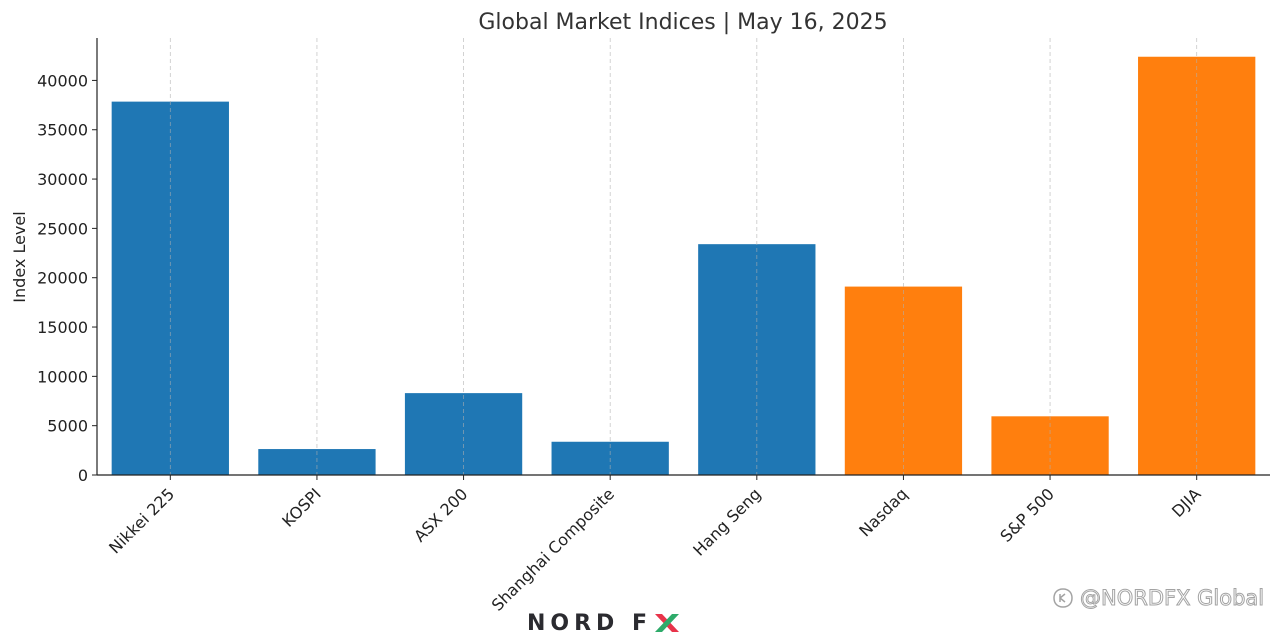 The width and height of the screenshot is (1280, 636). What do you see at coordinates (1063, 598) in the screenshot?
I see `social-bear-icon` at bounding box center [1063, 598].